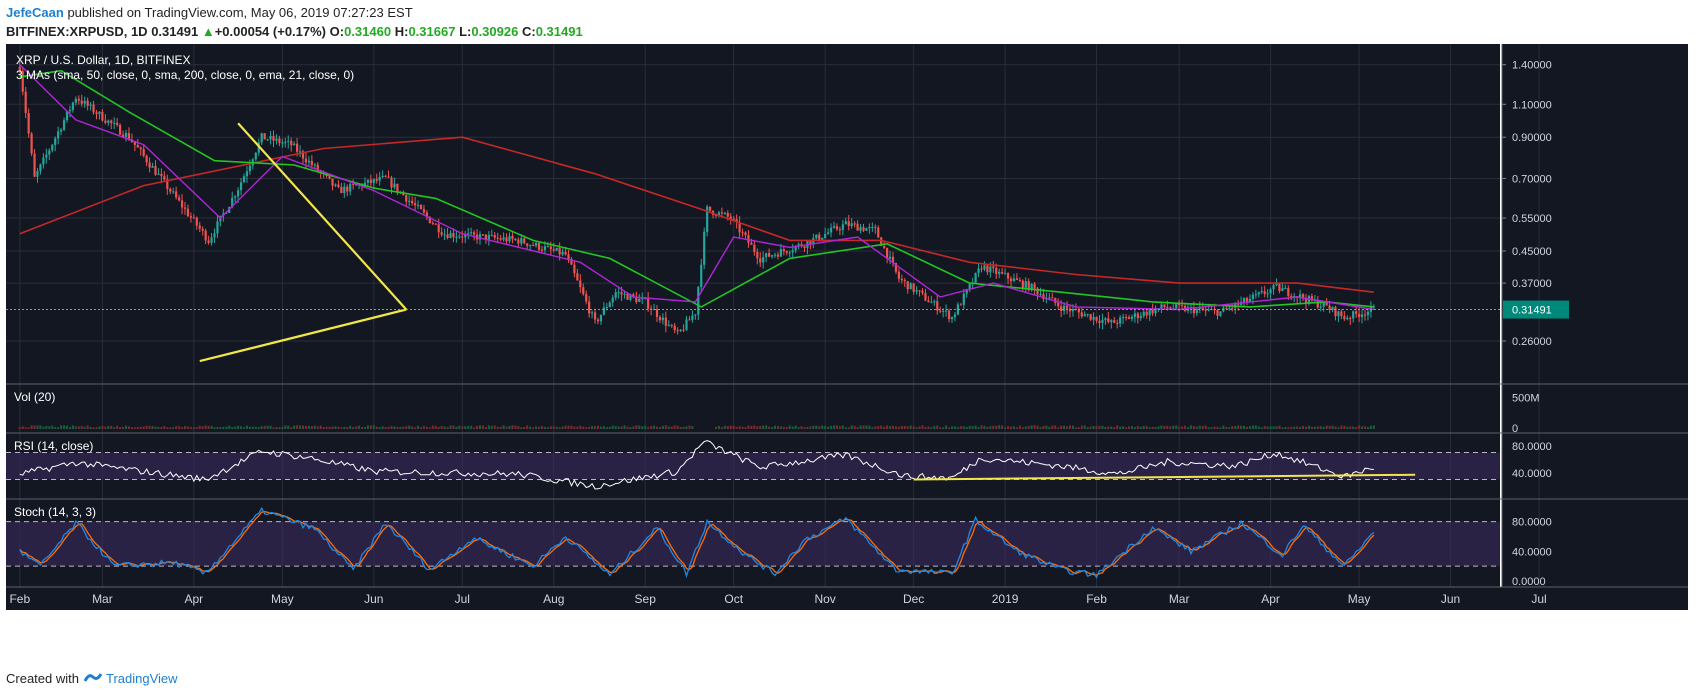  Describe the element at coordinates (1532, 447) in the screenshot. I see `rsi-tick-label: 80.0000` at that location.